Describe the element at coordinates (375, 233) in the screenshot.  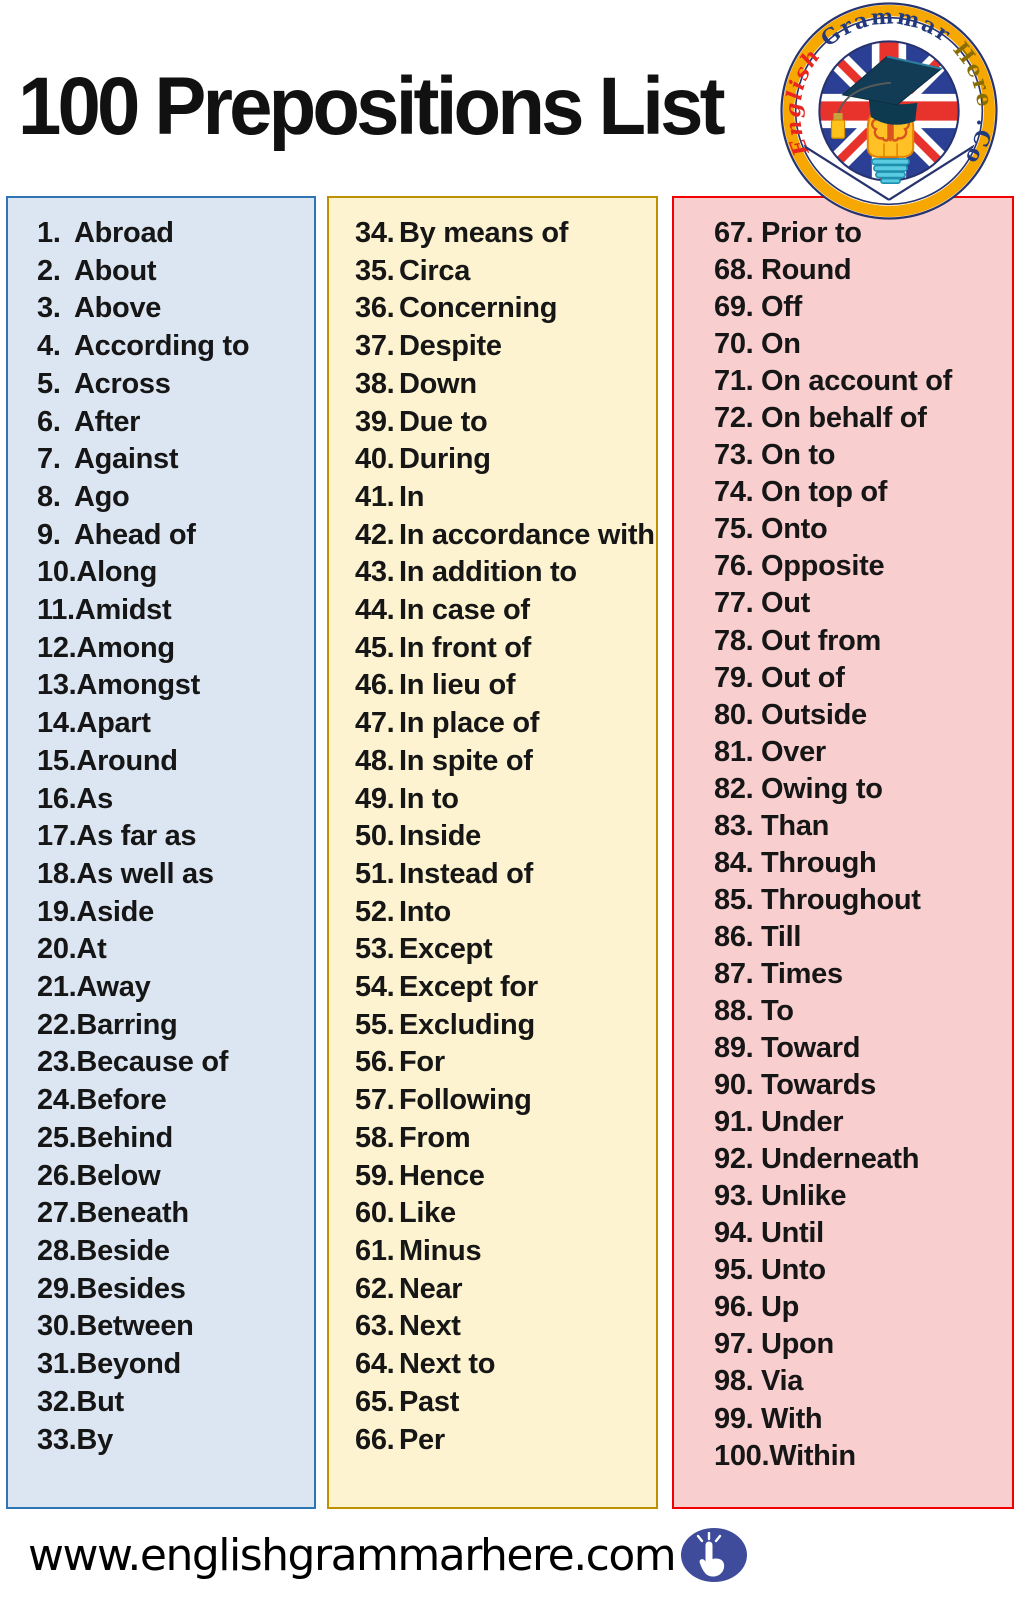
I see `item-number: 34.` at that location.